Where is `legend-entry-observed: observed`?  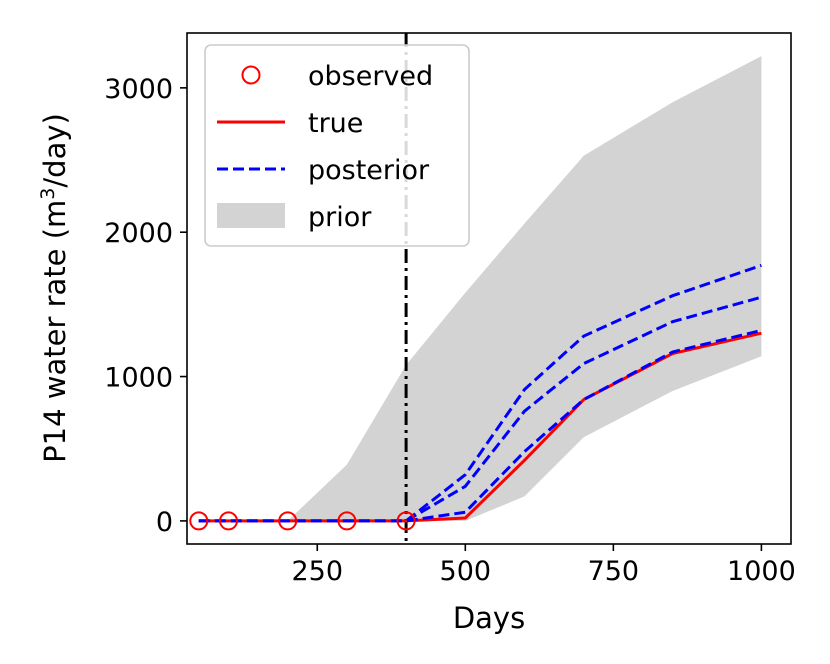
legend-entry-observed: observed is located at coordinates (337, 76).